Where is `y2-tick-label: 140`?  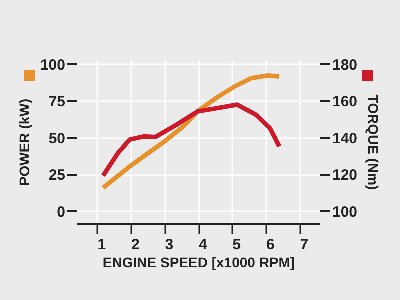 y2-tick-label: 140 is located at coordinates (345, 139).